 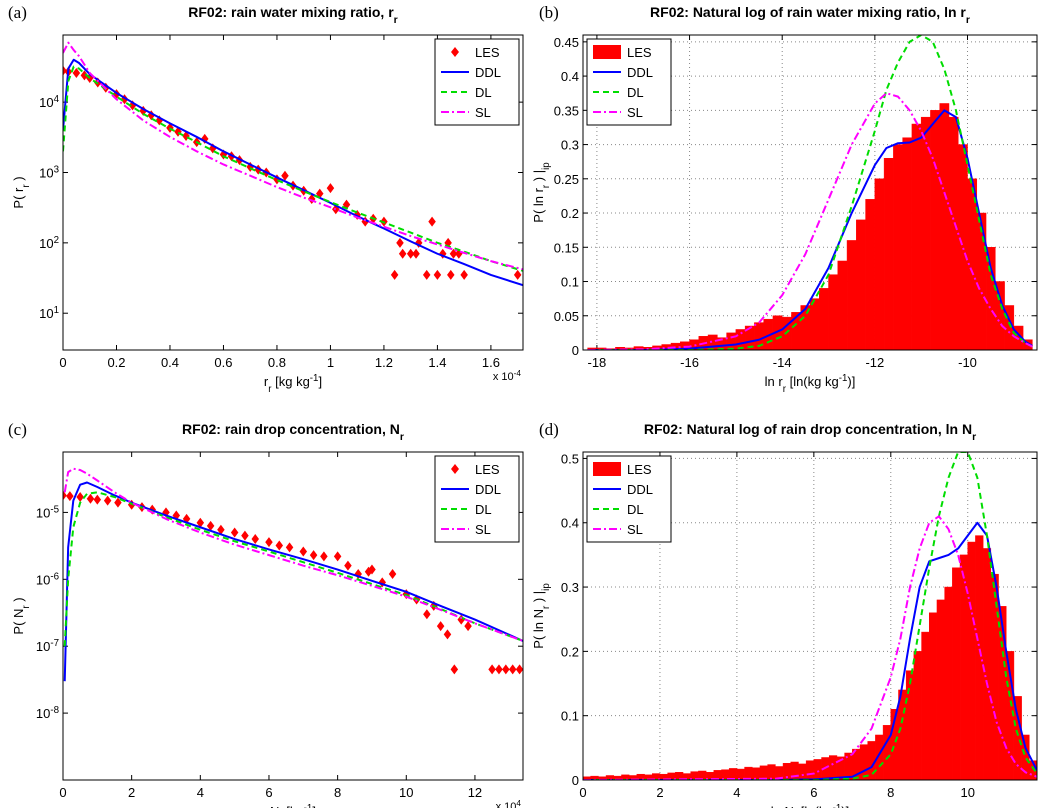 I want to click on text-run: 0.3, so click(x=570, y=587).